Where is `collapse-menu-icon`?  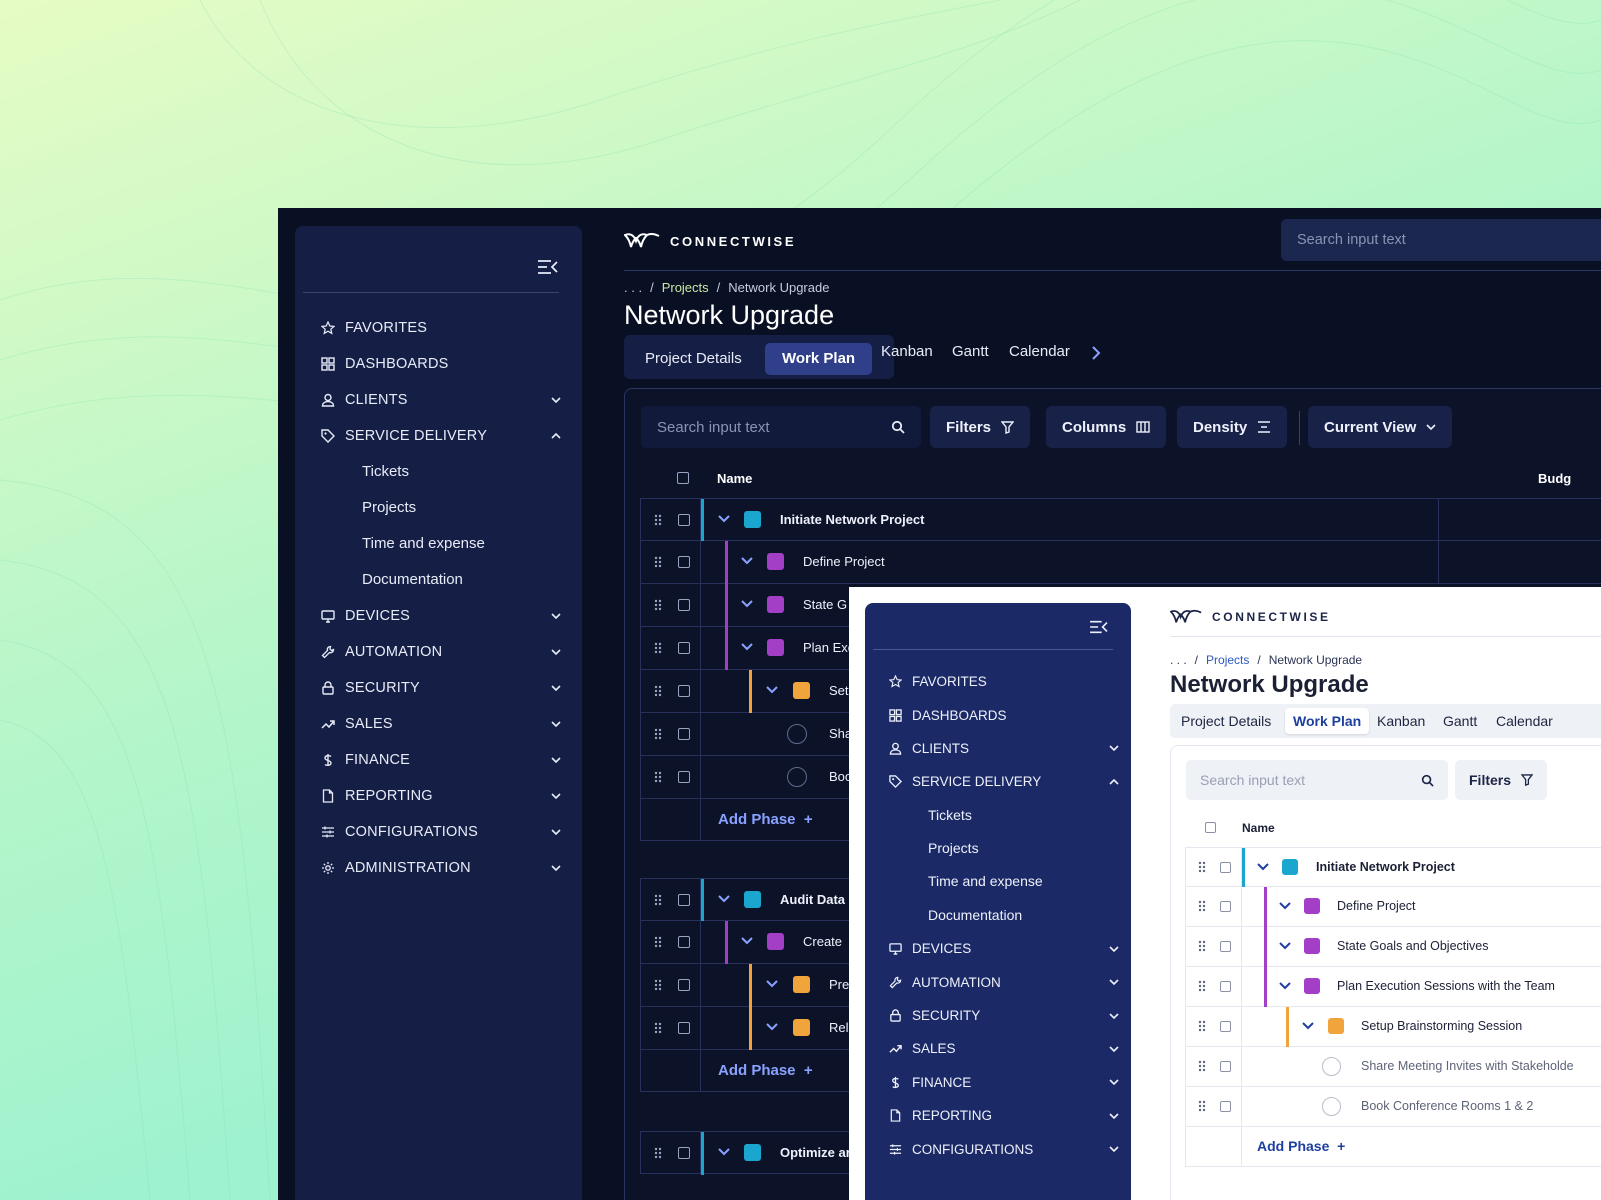 collapse-menu-icon is located at coordinates (548, 267).